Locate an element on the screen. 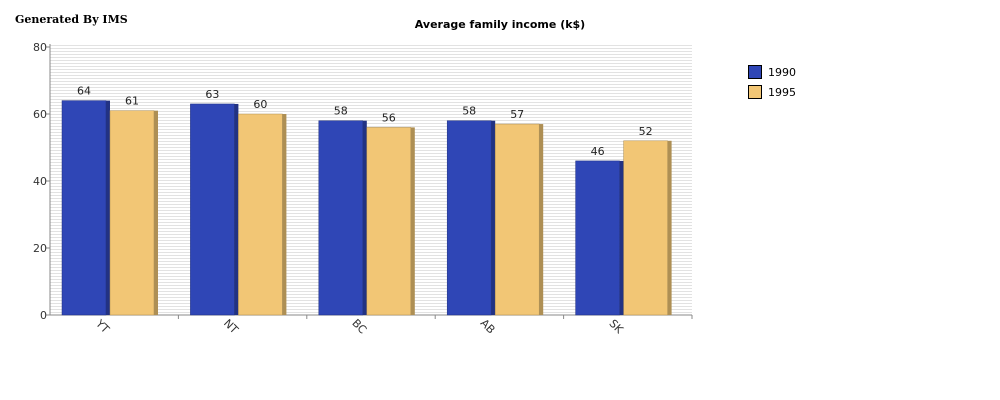  bar-side-1995-AB is located at coordinates (541, 219).